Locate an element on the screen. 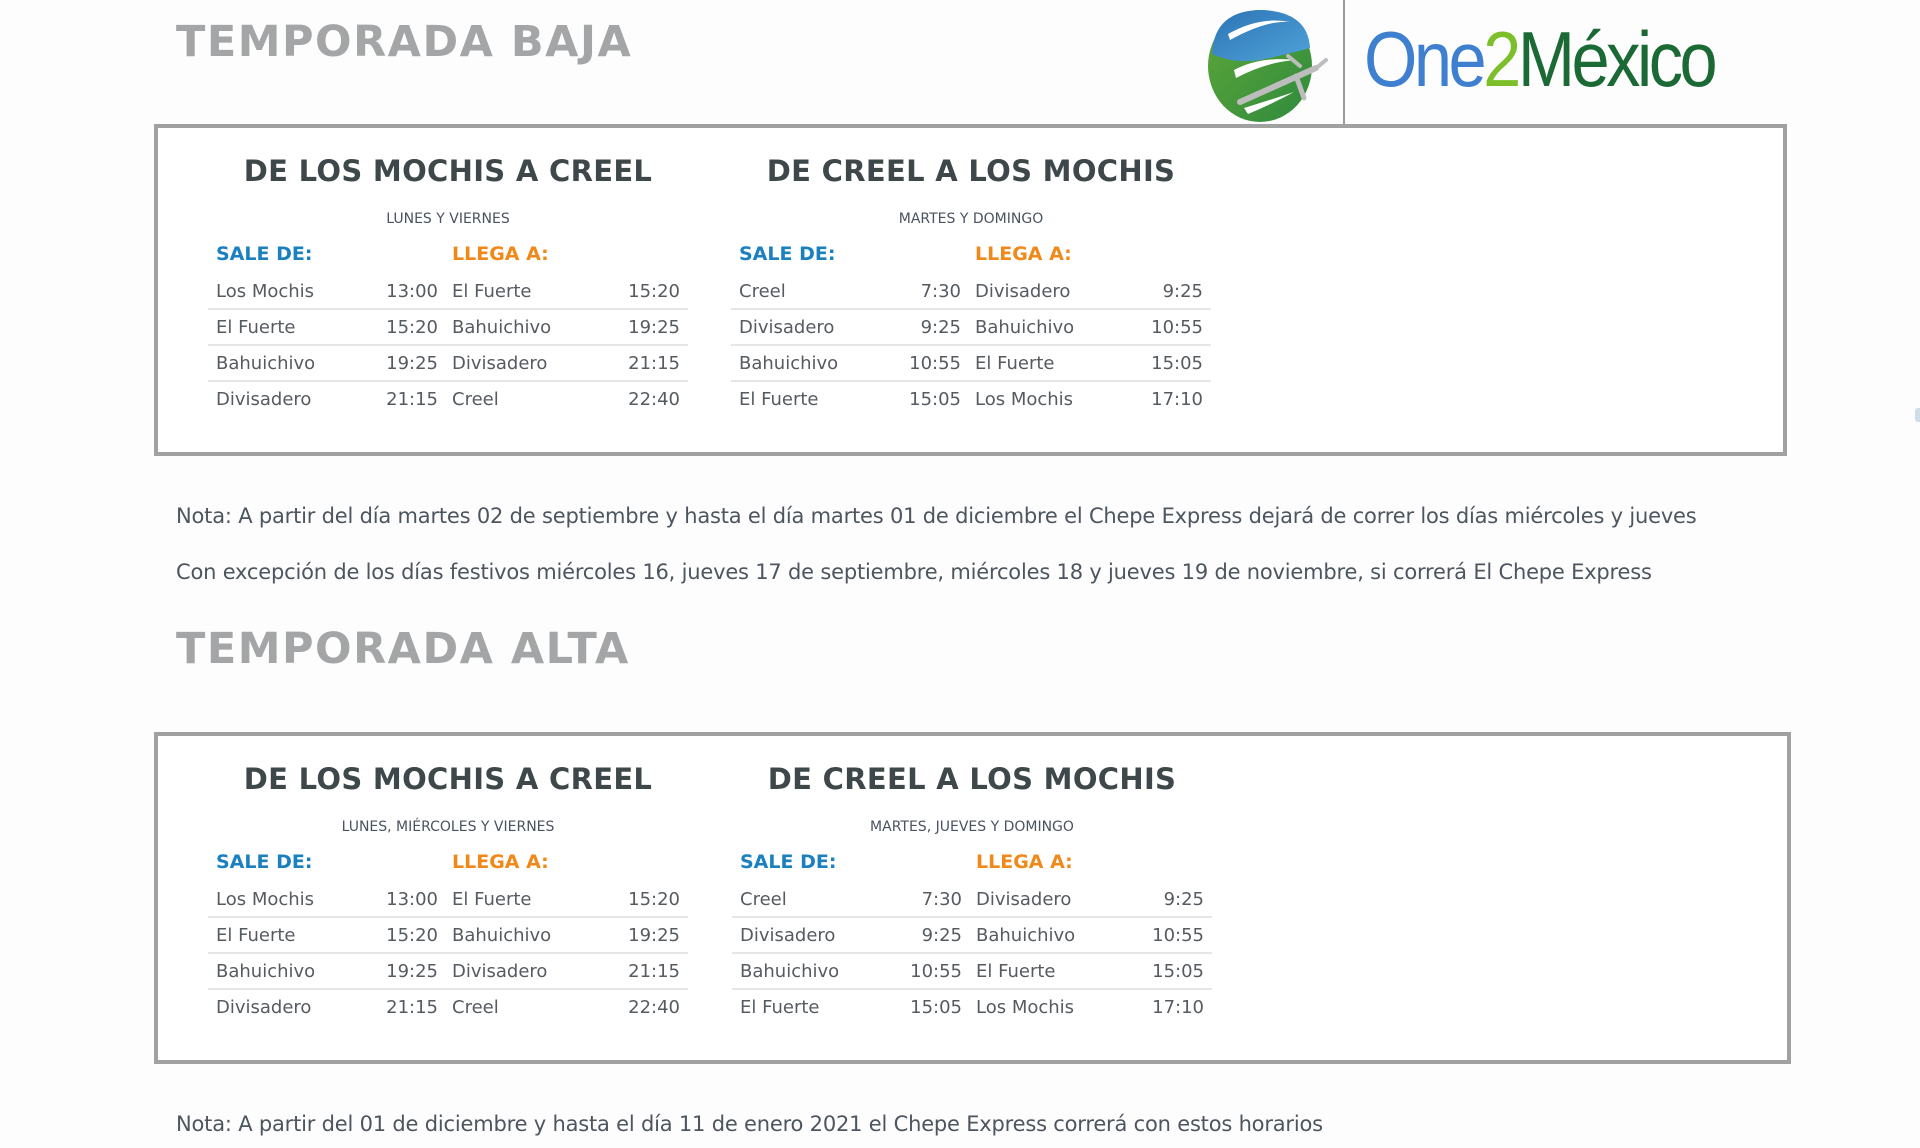  globe-airplane-icon is located at coordinates (1268, 66).